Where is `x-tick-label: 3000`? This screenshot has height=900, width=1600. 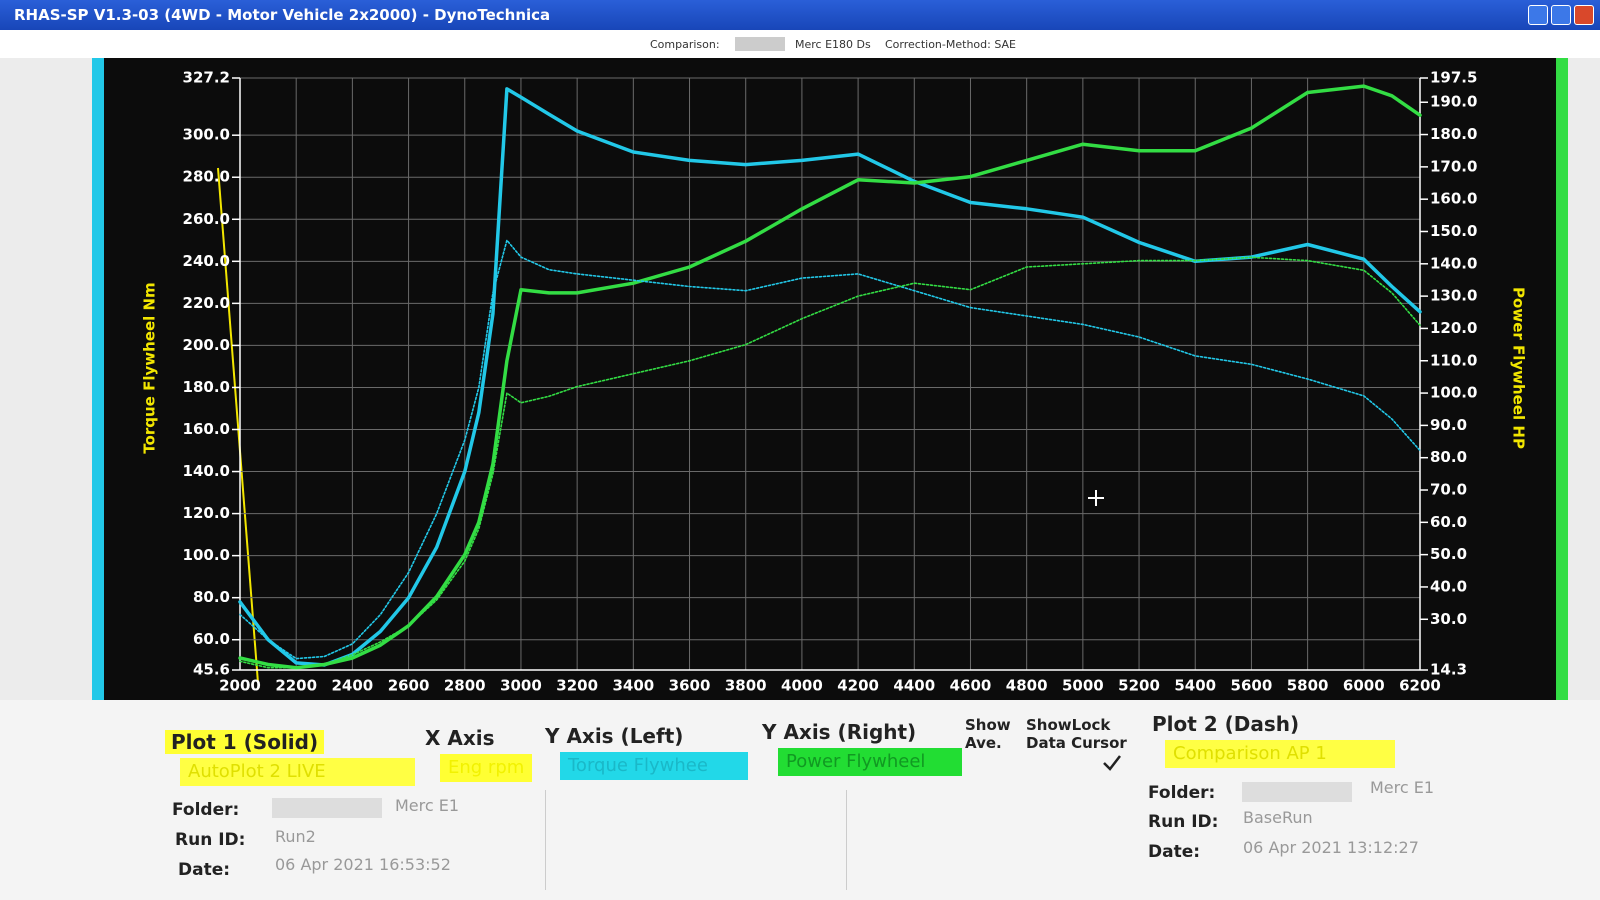
x-tick-label: 3000 is located at coordinates (521, 686).